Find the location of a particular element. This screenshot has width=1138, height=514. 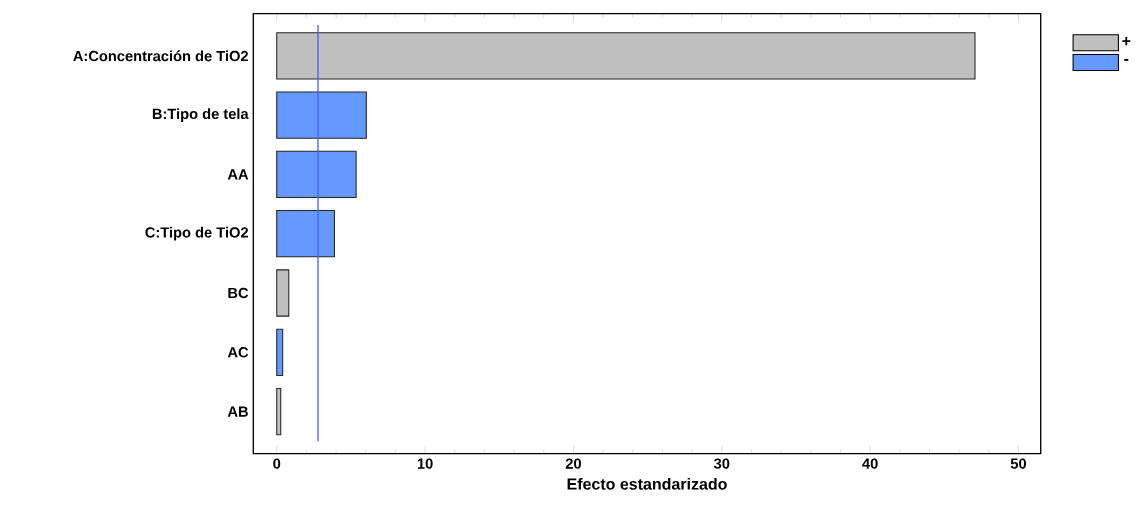

y-tick-label: C:Tipo de TiO2 is located at coordinates (197, 233).